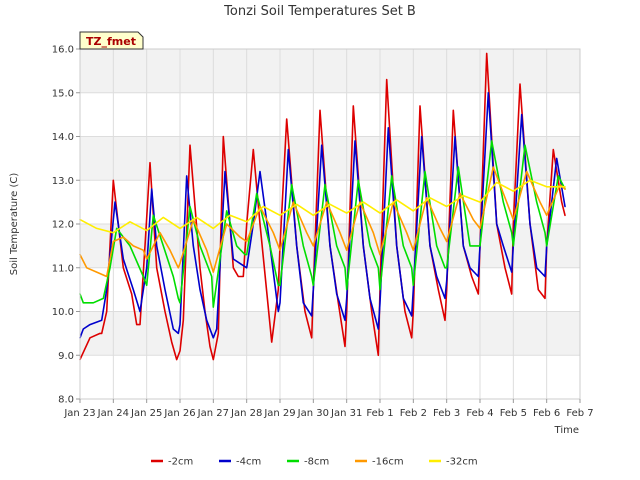 This screenshot has height=480, width=640. I want to click on site-badge: TZ_fmet, so click(111, 40).